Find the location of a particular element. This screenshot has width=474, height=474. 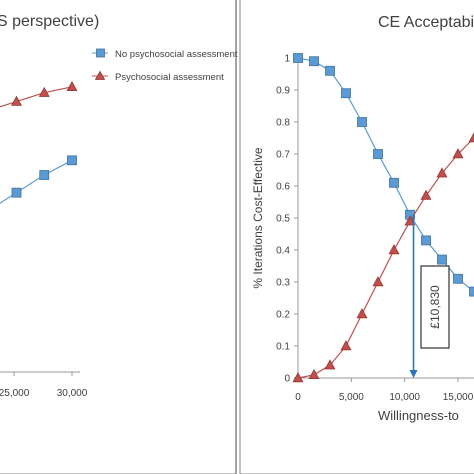

right-y-tick-label-6: 0.6 is located at coordinates (283, 187).